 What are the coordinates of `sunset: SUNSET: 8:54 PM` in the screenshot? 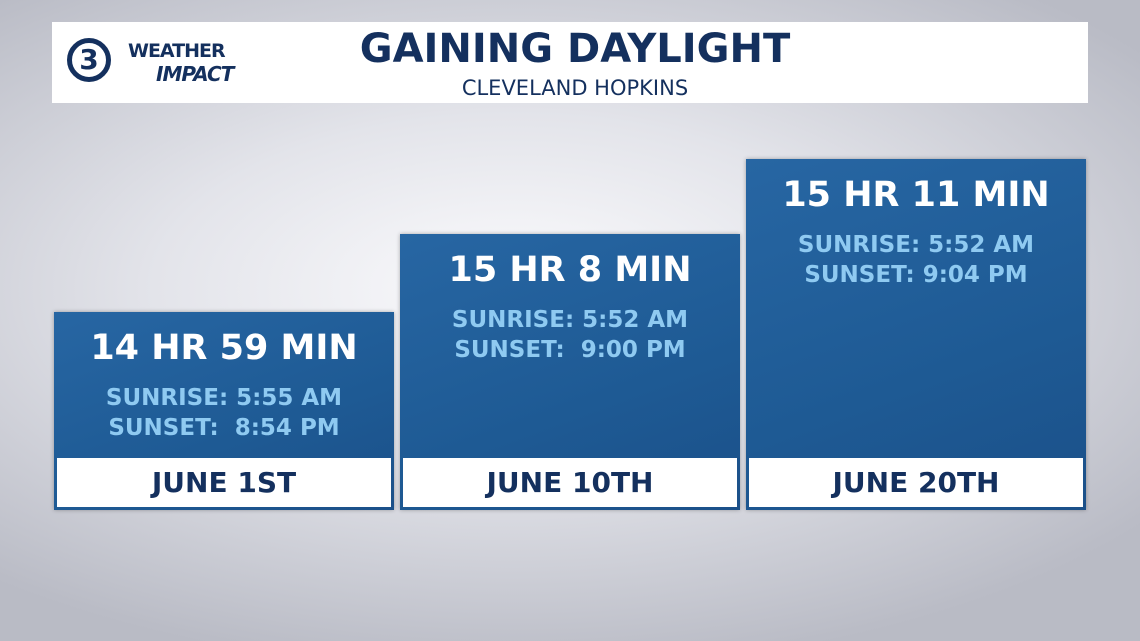 It's located at (224, 428).